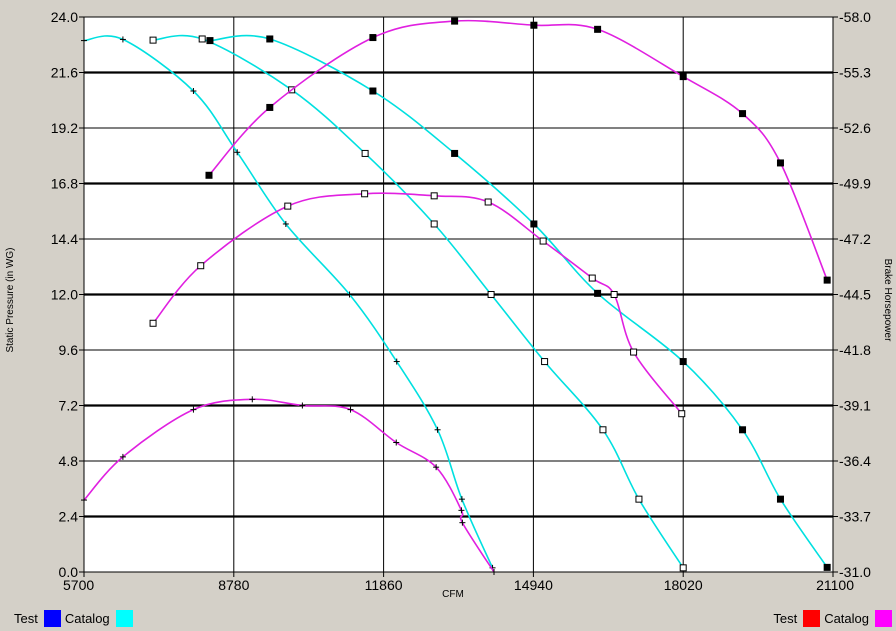 The image size is (896, 631). What do you see at coordinates (846, 618) in the screenshot?
I see `legend-right-catalog-label: Catalog` at bounding box center [846, 618].